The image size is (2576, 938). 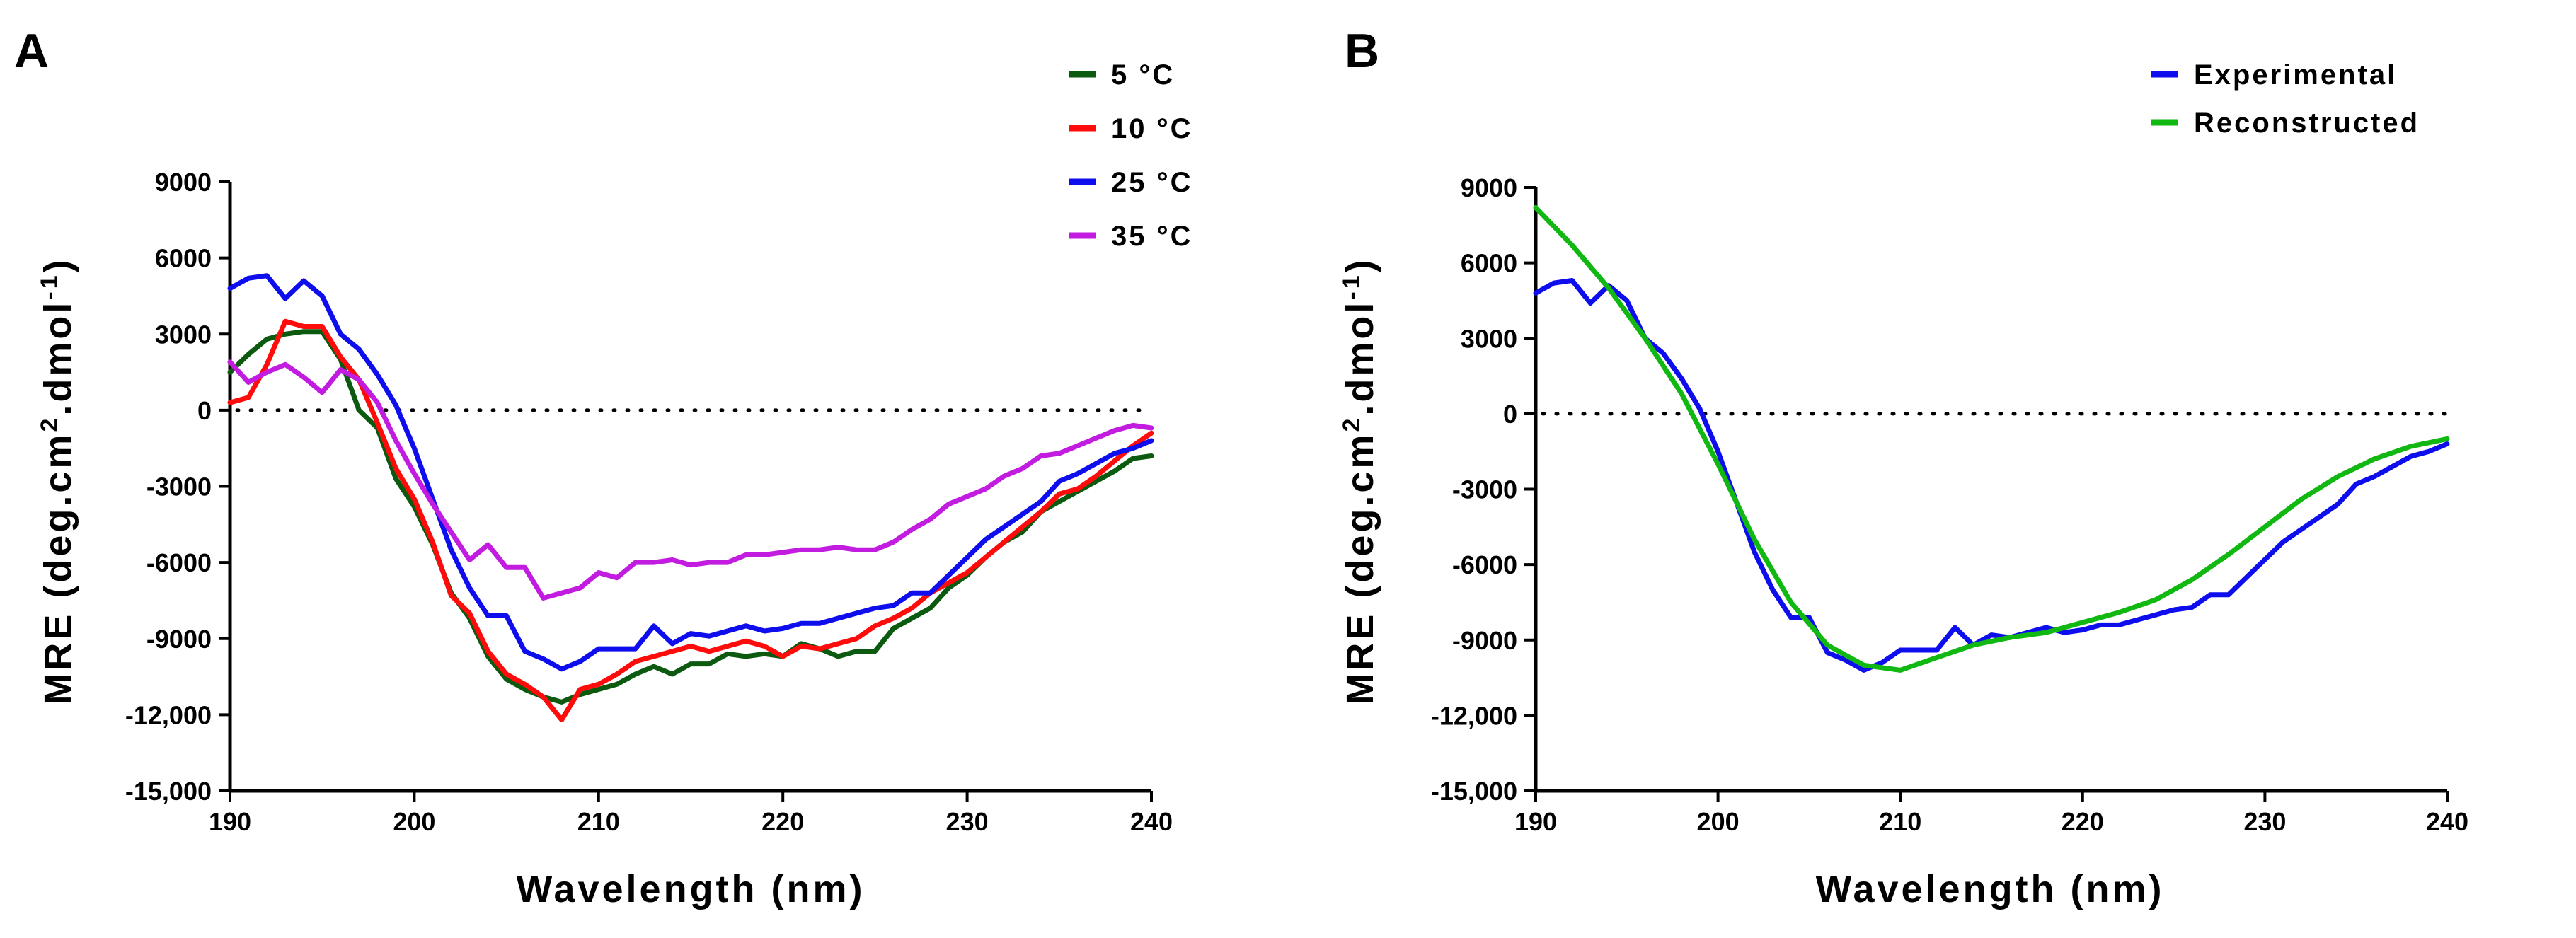 What do you see at coordinates (1485, 490) in the screenshot?
I see `y-tick-label-b: -3000` at bounding box center [1485, 490].